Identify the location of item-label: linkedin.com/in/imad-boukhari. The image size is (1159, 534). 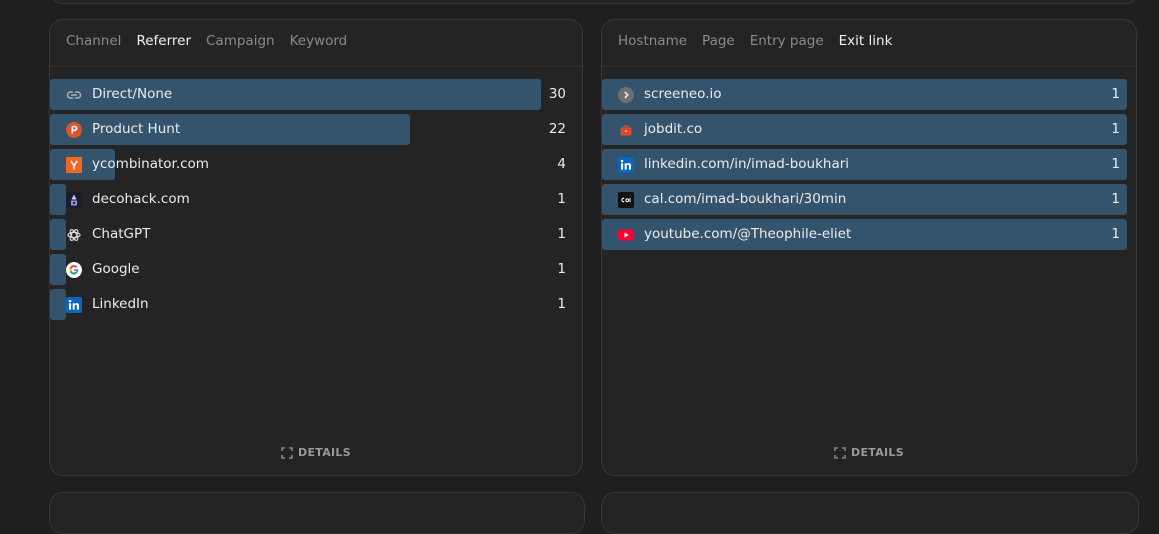
(747, 164).